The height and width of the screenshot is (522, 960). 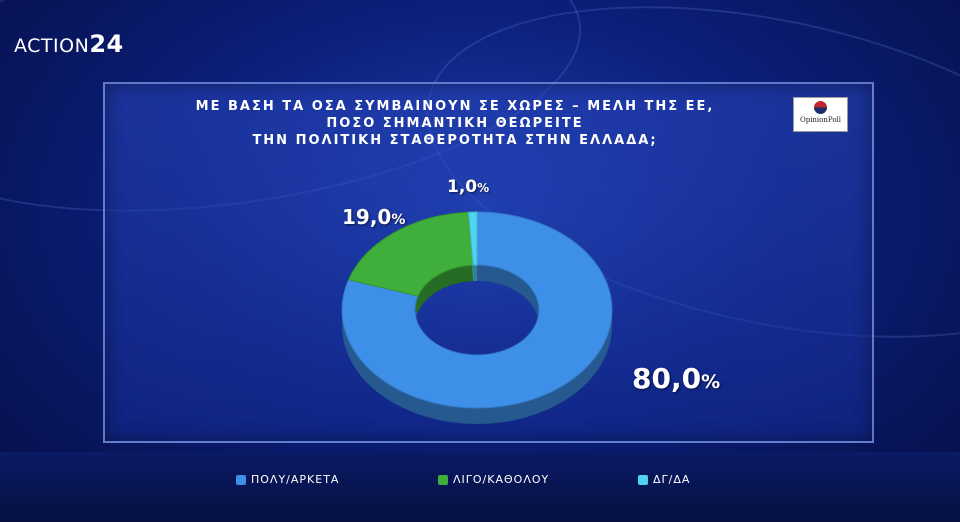 I want to click on legend-label: ΔΓ/ΔΑ, so click(x=672, y=479).